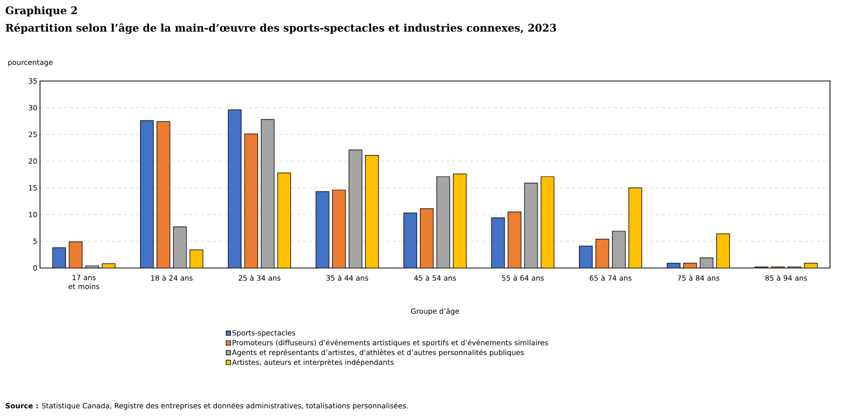 Image resolution: width=850 pixels, height=416 pixels. I want to click on chart-subtitle: Répartition selon l’âge de la main-d’œuvre des sports-spectacles et industries connexes, 2023, so click(281, 28).